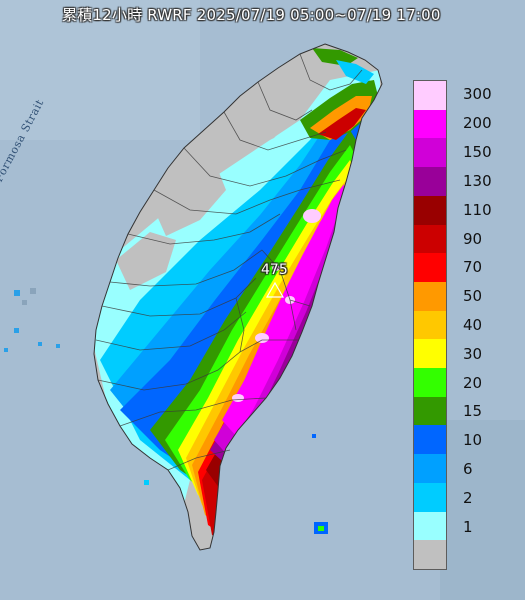  Describe the element at coordinates (477, 180) in the screenshot. I see `legend-tick-label: 130` at that location.